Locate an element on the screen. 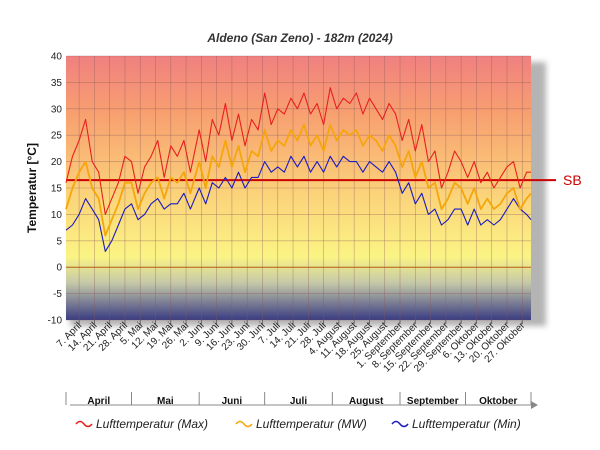 The height and width of the screenshot is (450, 600). month-label: April is located at coordinates (98, 401).